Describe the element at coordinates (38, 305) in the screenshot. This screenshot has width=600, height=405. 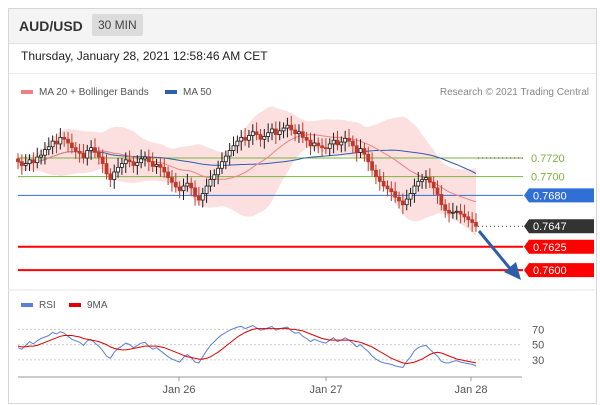
I see `legend-rsi: RSI` at that location.